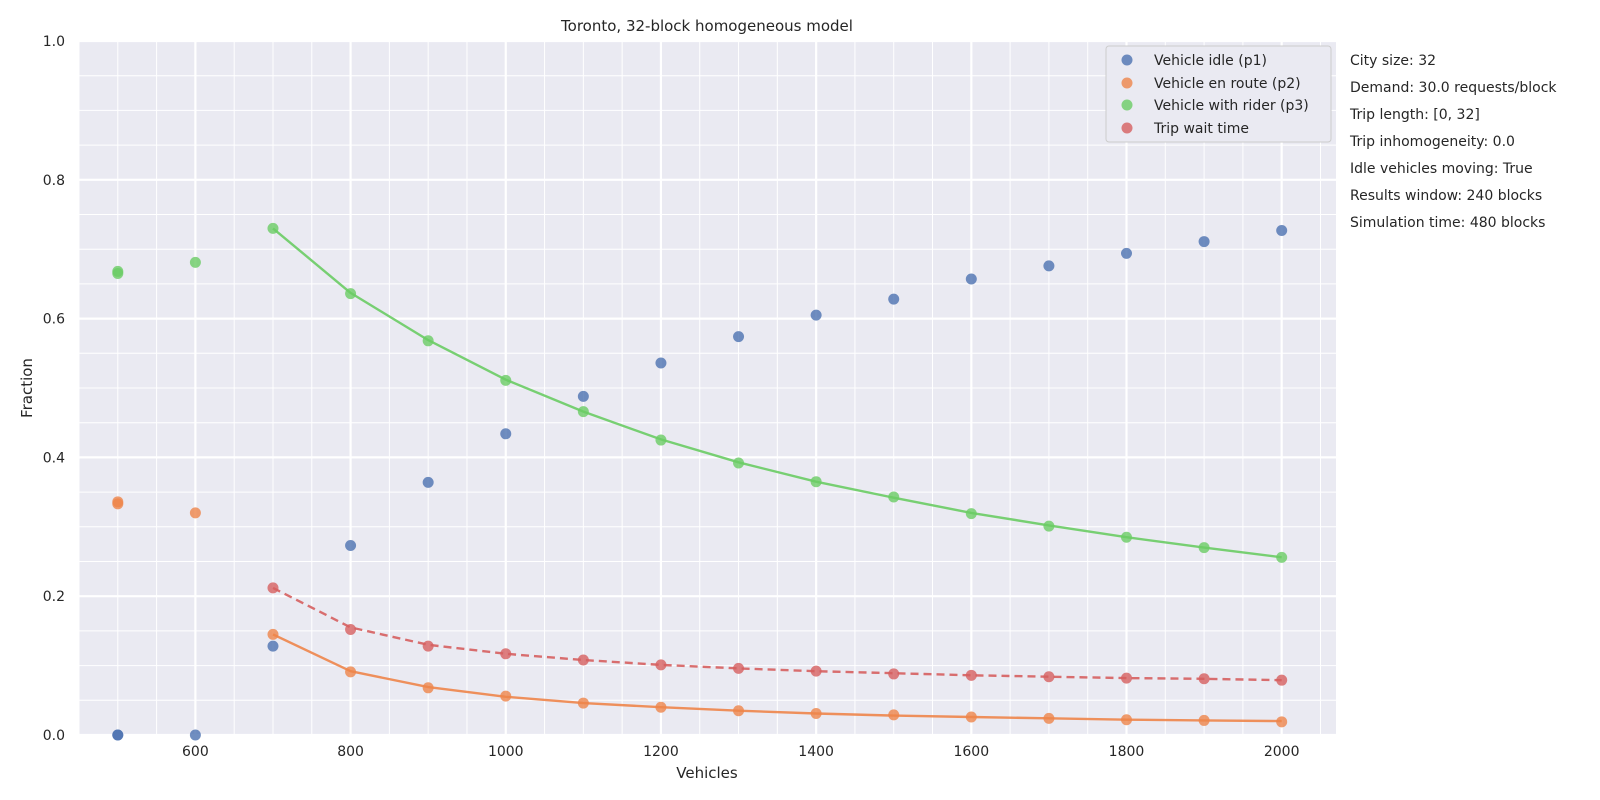  I want to click on x-tick-label: 1600, so click(971, 752).